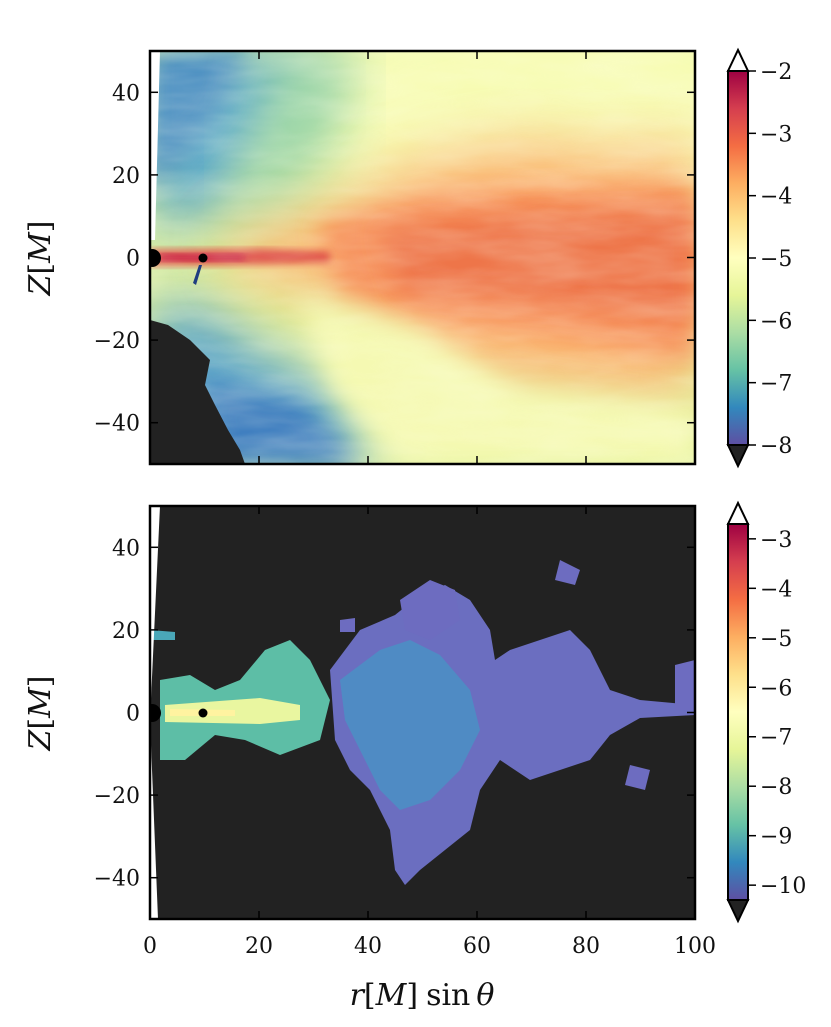 This screenshot has width=831, height=1027. Describe the element at coordinates (126, 176) in the screenshot. I see `top-ytick-label: 20` at that location.